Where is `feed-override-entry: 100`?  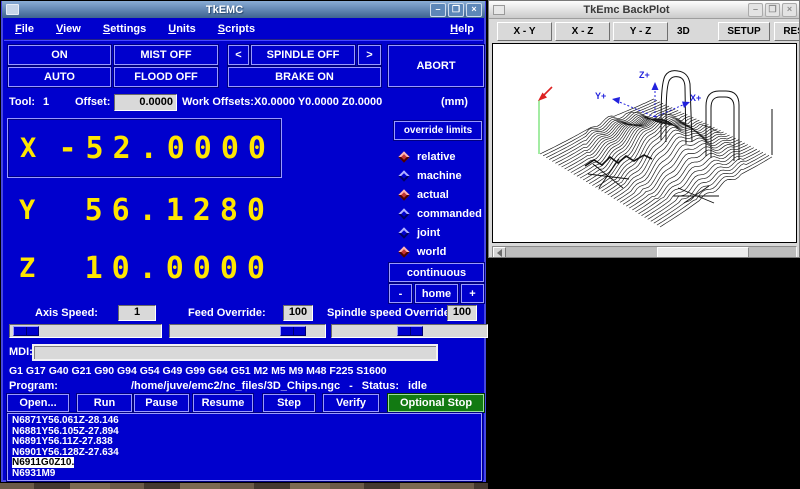
feed-override-entry: 100 is located at coordinates (298, 313).